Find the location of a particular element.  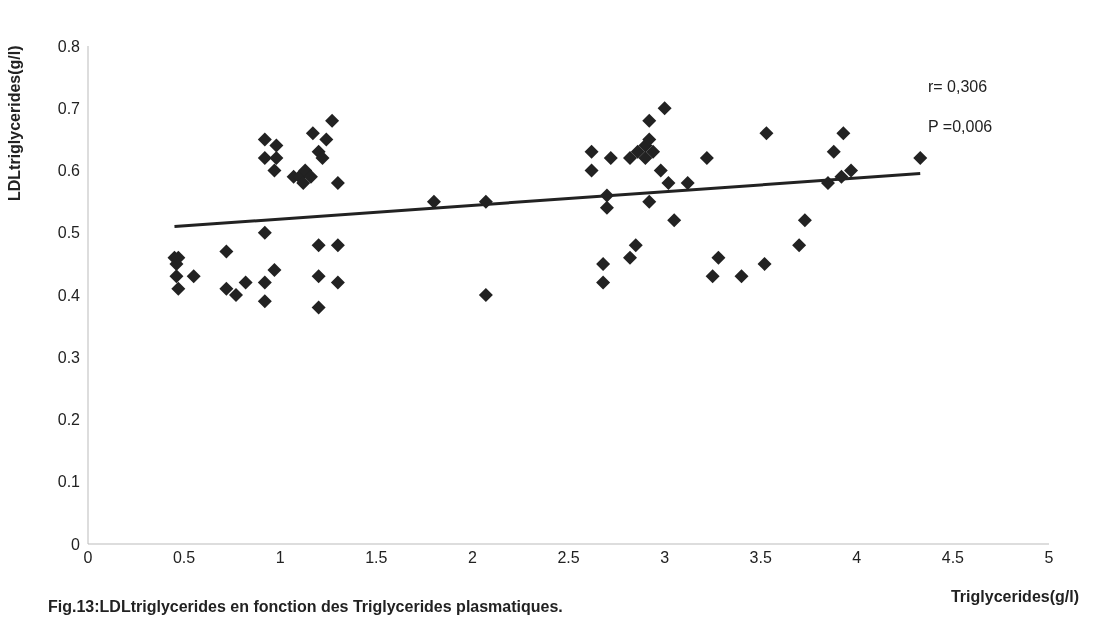

y-axis-title: LDLtriglycerides(g/l) is located at coordinates (15, 123).